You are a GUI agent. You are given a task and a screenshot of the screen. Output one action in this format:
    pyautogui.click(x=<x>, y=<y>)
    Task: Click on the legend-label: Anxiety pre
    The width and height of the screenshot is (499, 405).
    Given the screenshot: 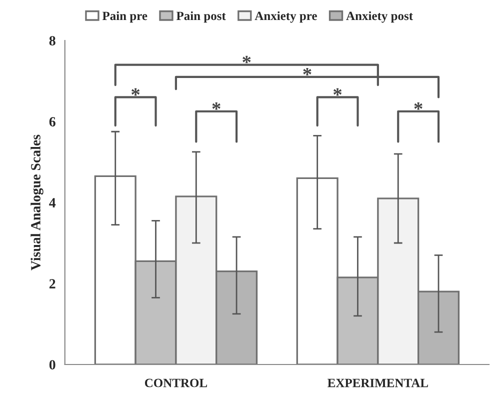 What is the action you would take?
    pyautogui.click(x=285, y=17)
    